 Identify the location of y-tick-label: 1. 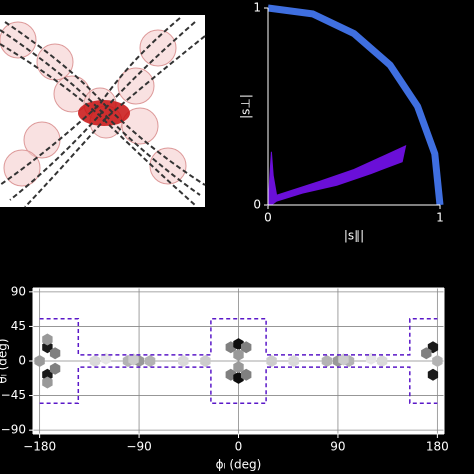
(257, 8).